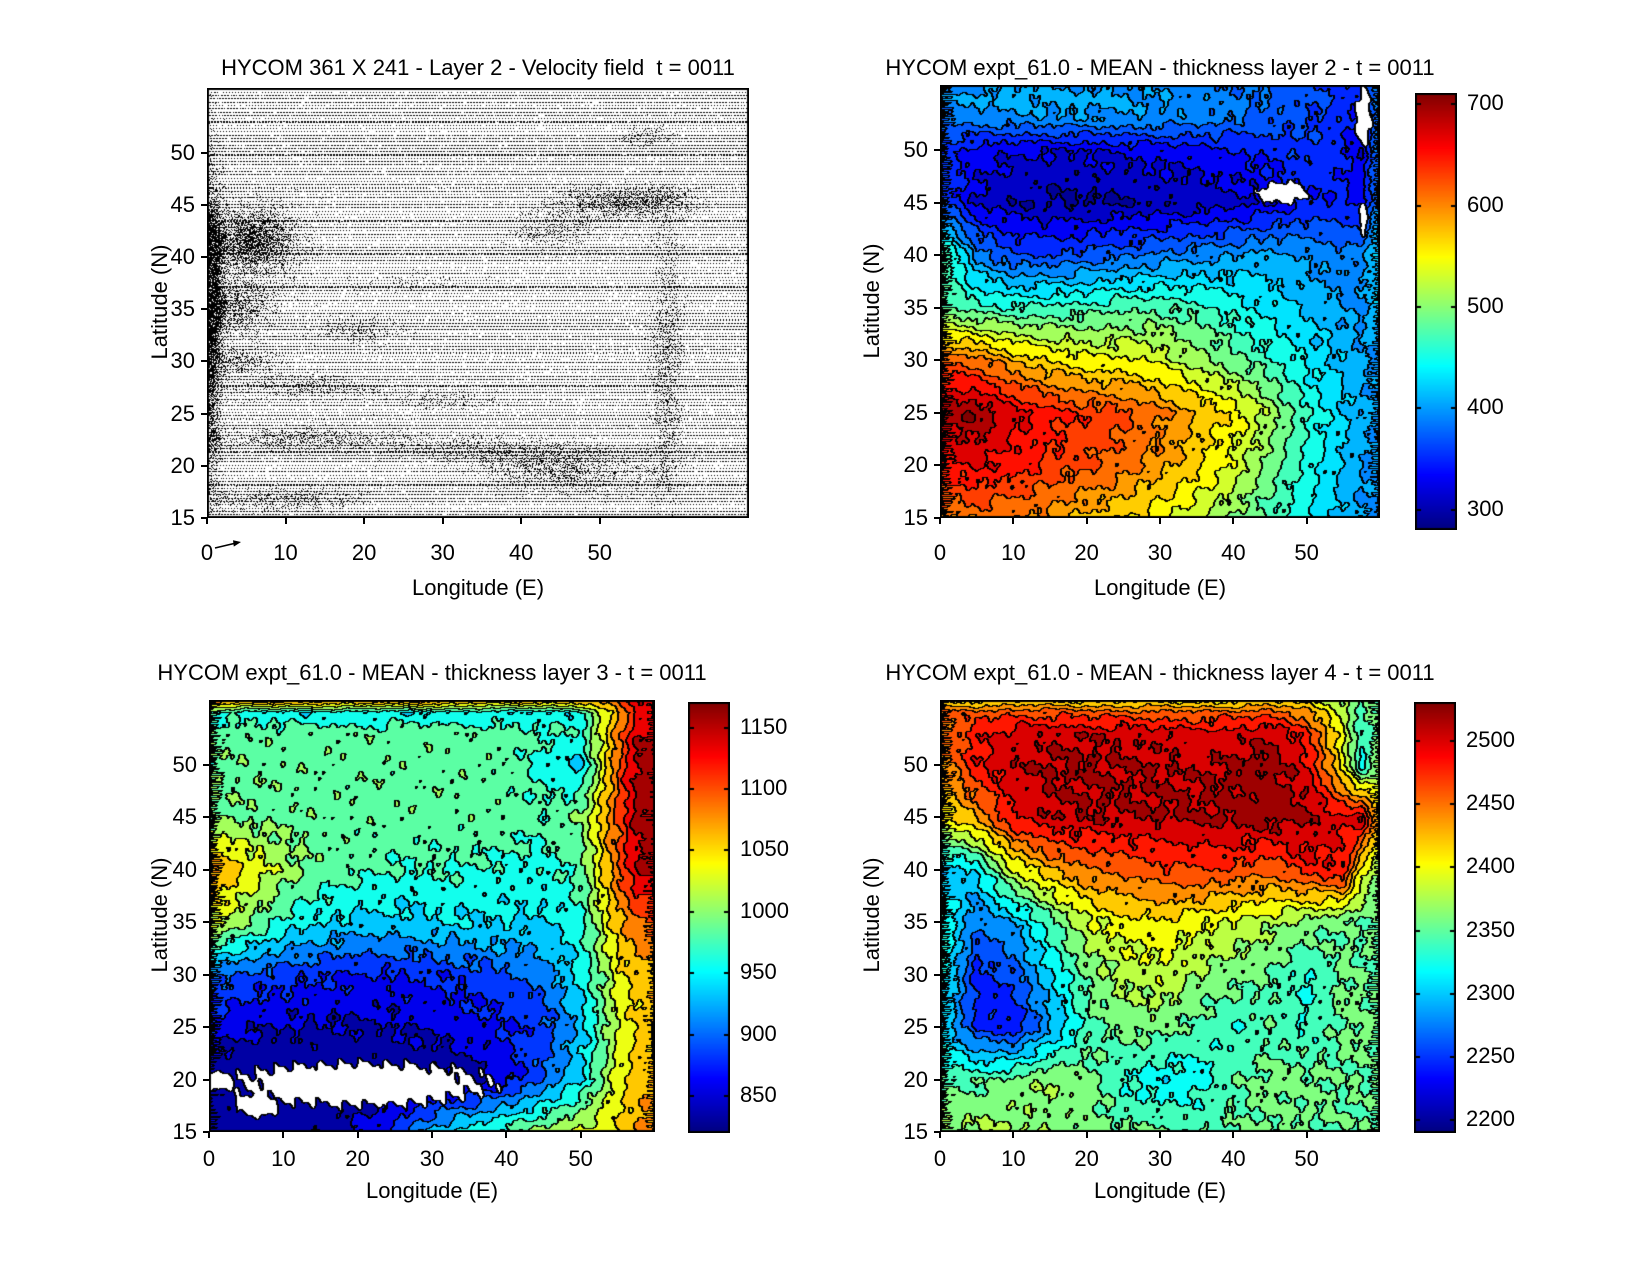 The image size is (1650, 1275). Describe the element at coordinates (209, 1158) in the screenshot. I see `x-tick-label: 0` at that location.